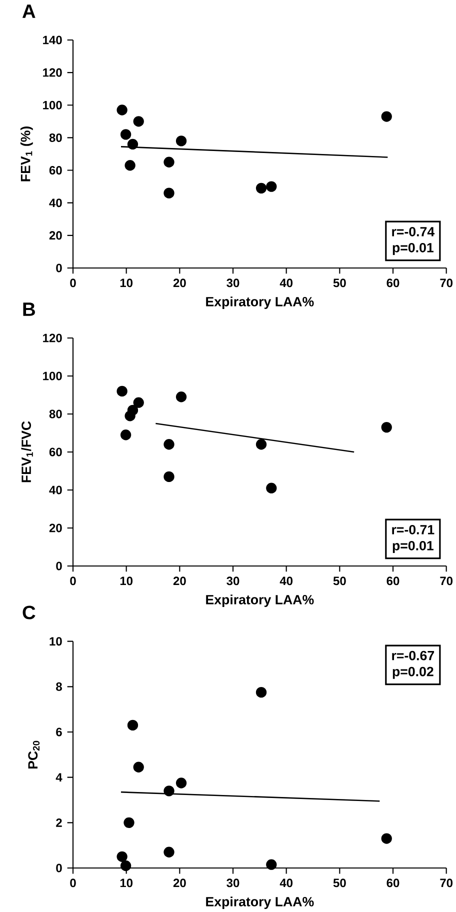 The image size is (456, 912). Describe the element at coordinates (29, 11) in the screenshot. I see `chart-title: A` at that location.